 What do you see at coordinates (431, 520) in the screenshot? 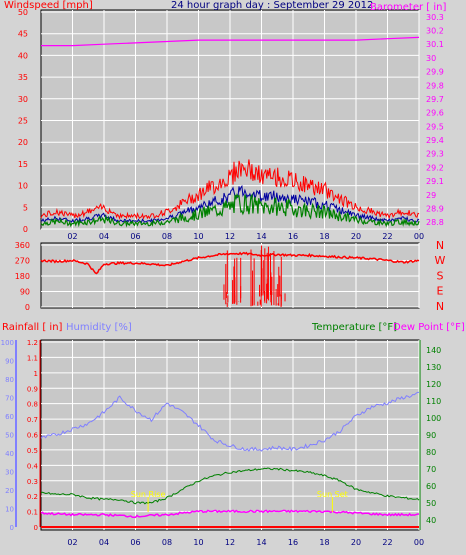
I see `temperature-tick-label: 40` at bounding box center [431, 520].